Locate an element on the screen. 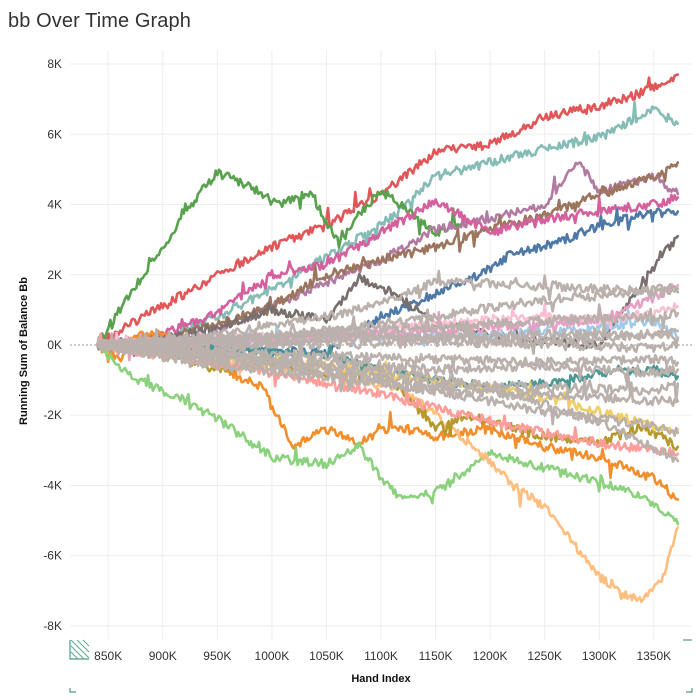 Image resolution: width=700 pixels, height=700 pixels. resize-corner-icon is located at coordinates (79, 649).